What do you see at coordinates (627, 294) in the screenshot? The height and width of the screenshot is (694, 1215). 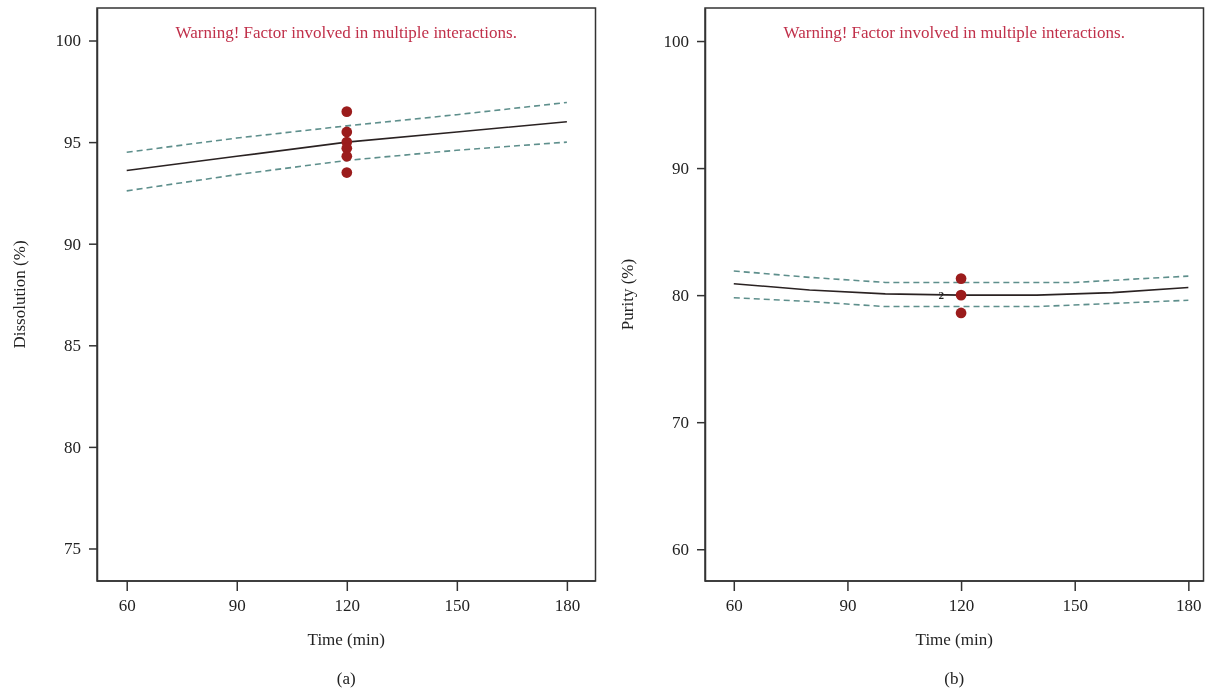 I see `y-axis-title: Purity (%)` at bounding box center [627, 294].